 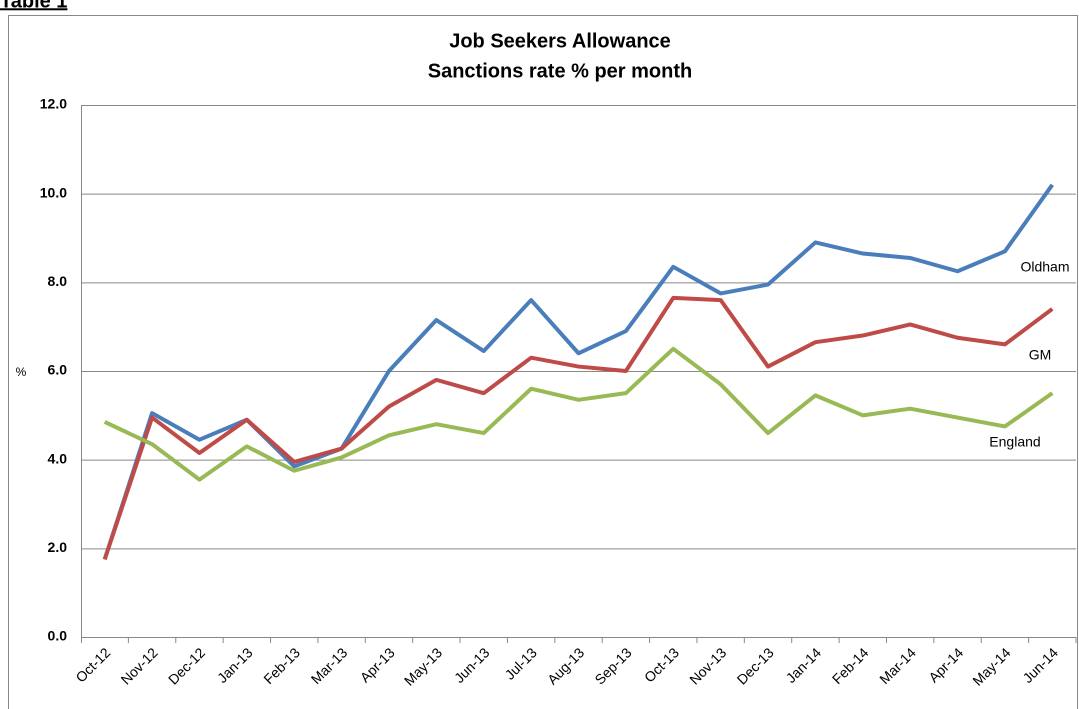 I want to click on y-tick-label: 10.0, so click(x=53, y=192).